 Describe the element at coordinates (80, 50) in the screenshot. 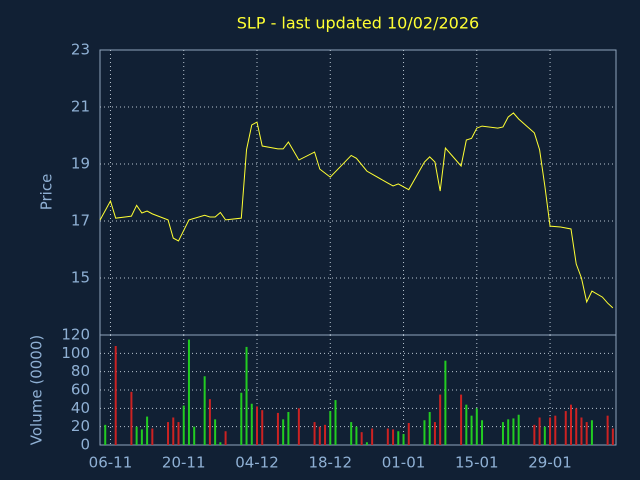

I see `y-tick-label: 23` at that location.